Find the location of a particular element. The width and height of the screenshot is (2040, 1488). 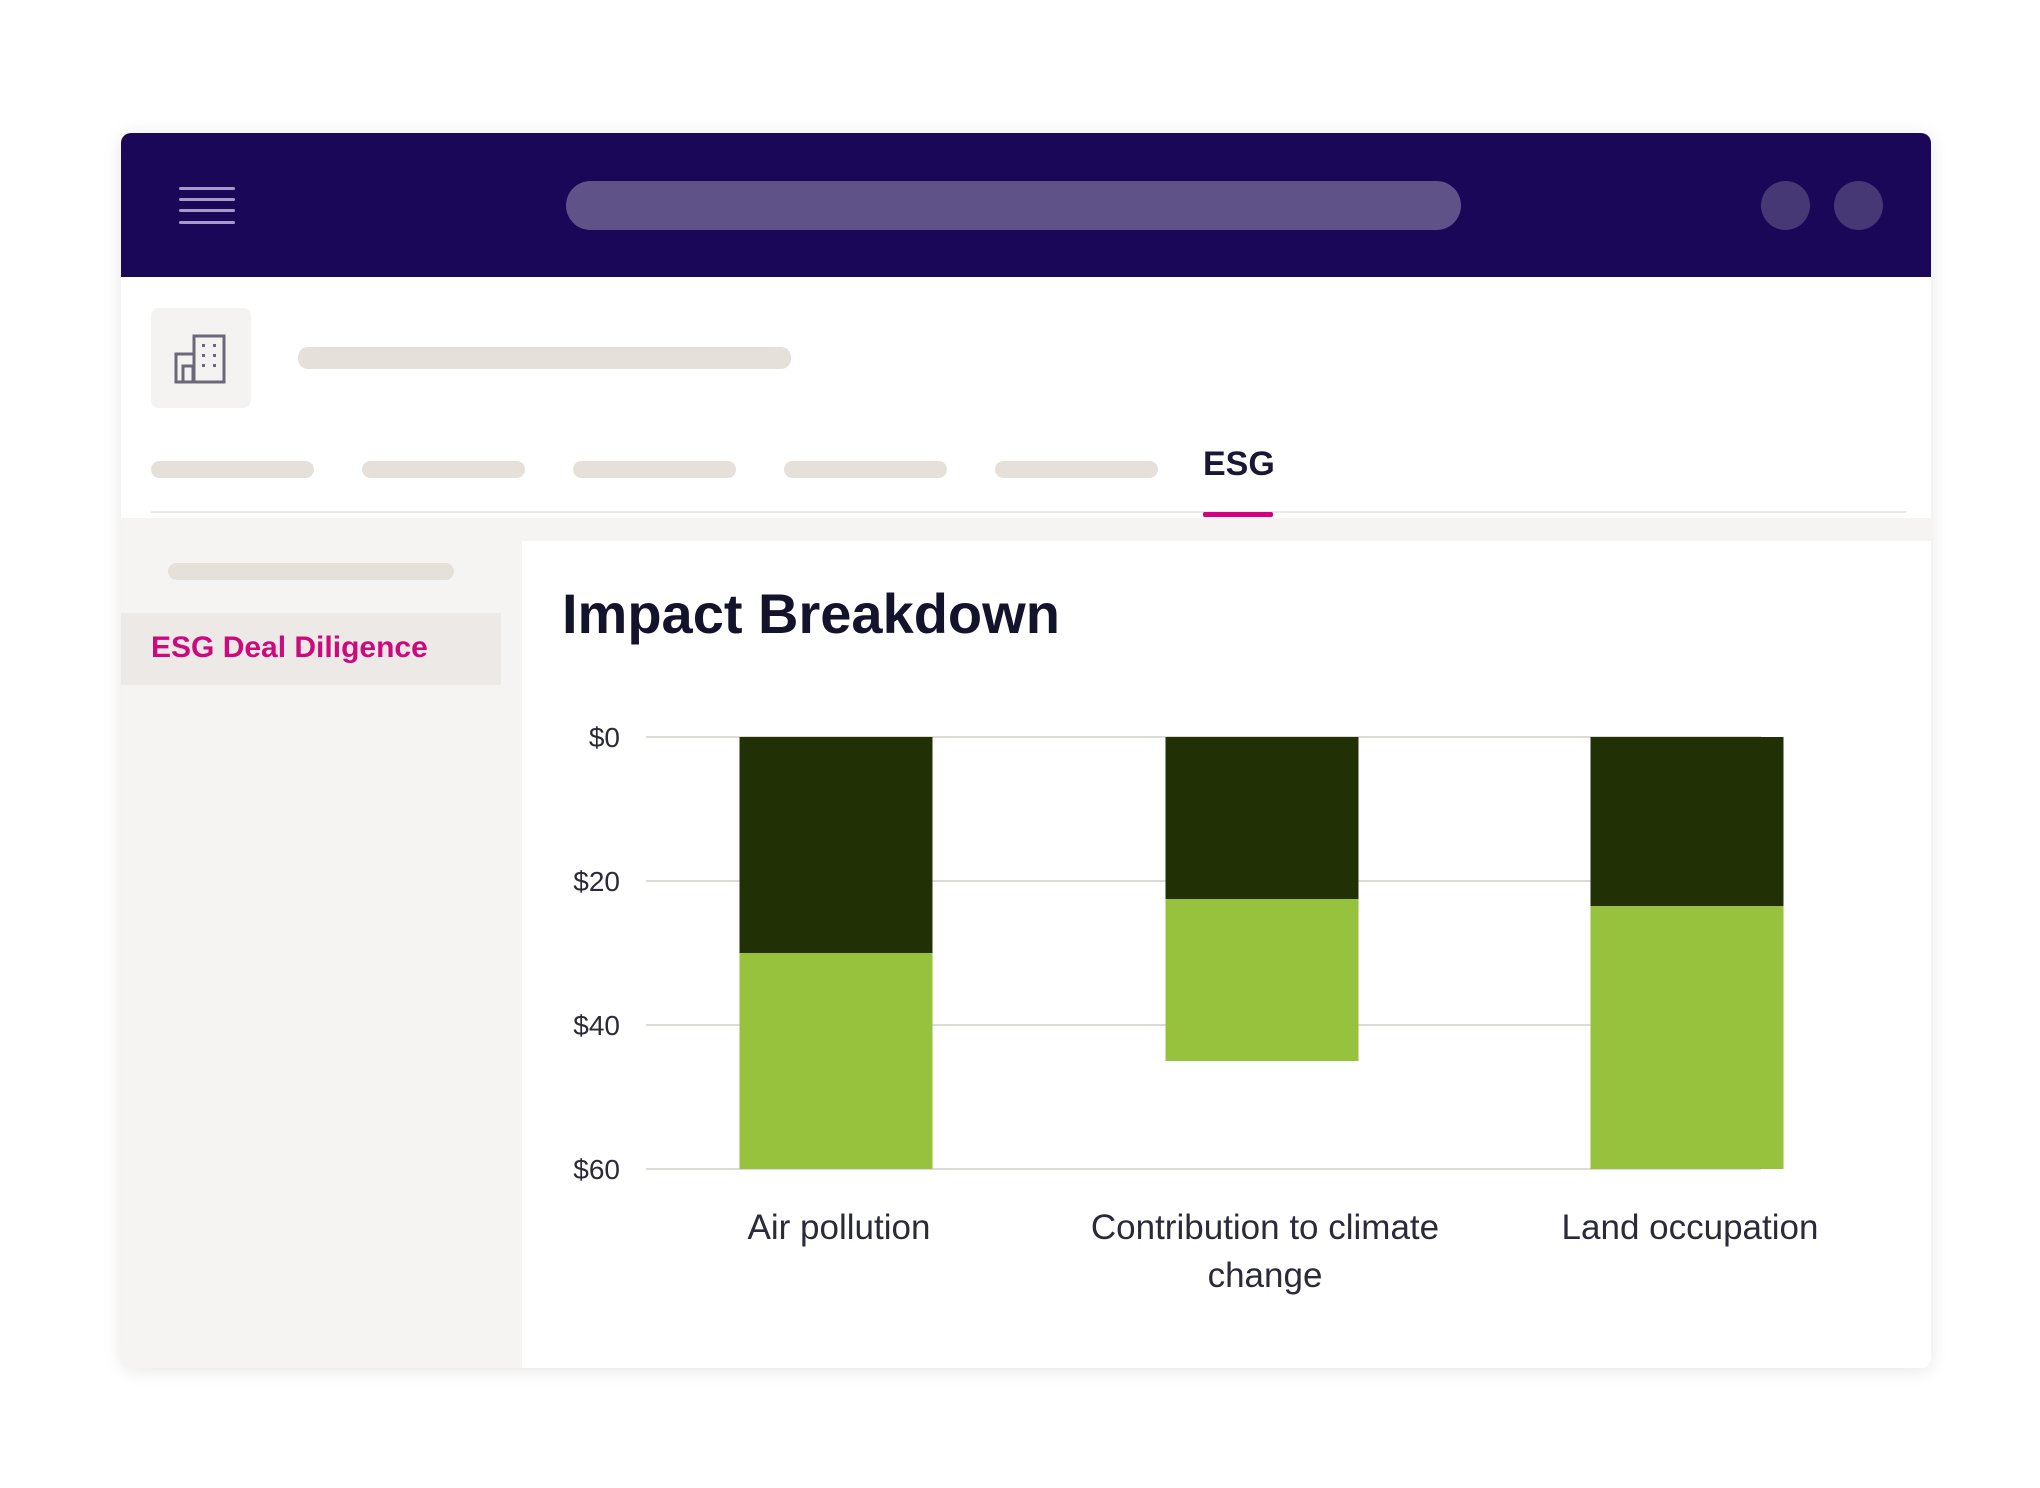

y-tick-label: $20 is located at coordinates (596, 881).